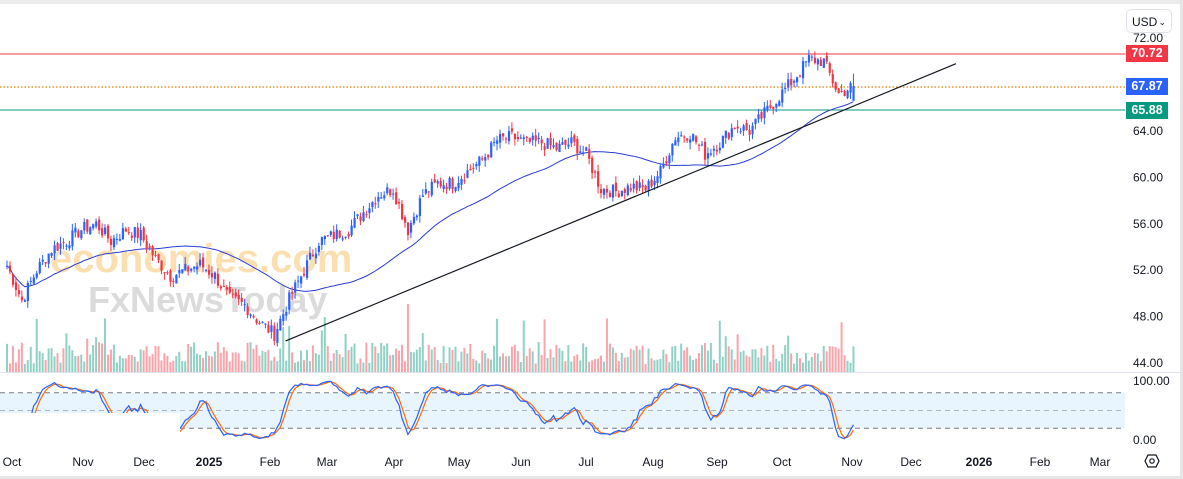 This screenshot has width=1183, height=479. What do you see at coordinates (782, 462) in the screenshot?
I see `time-axis-label: Oct` at bounding box center [782, 462].